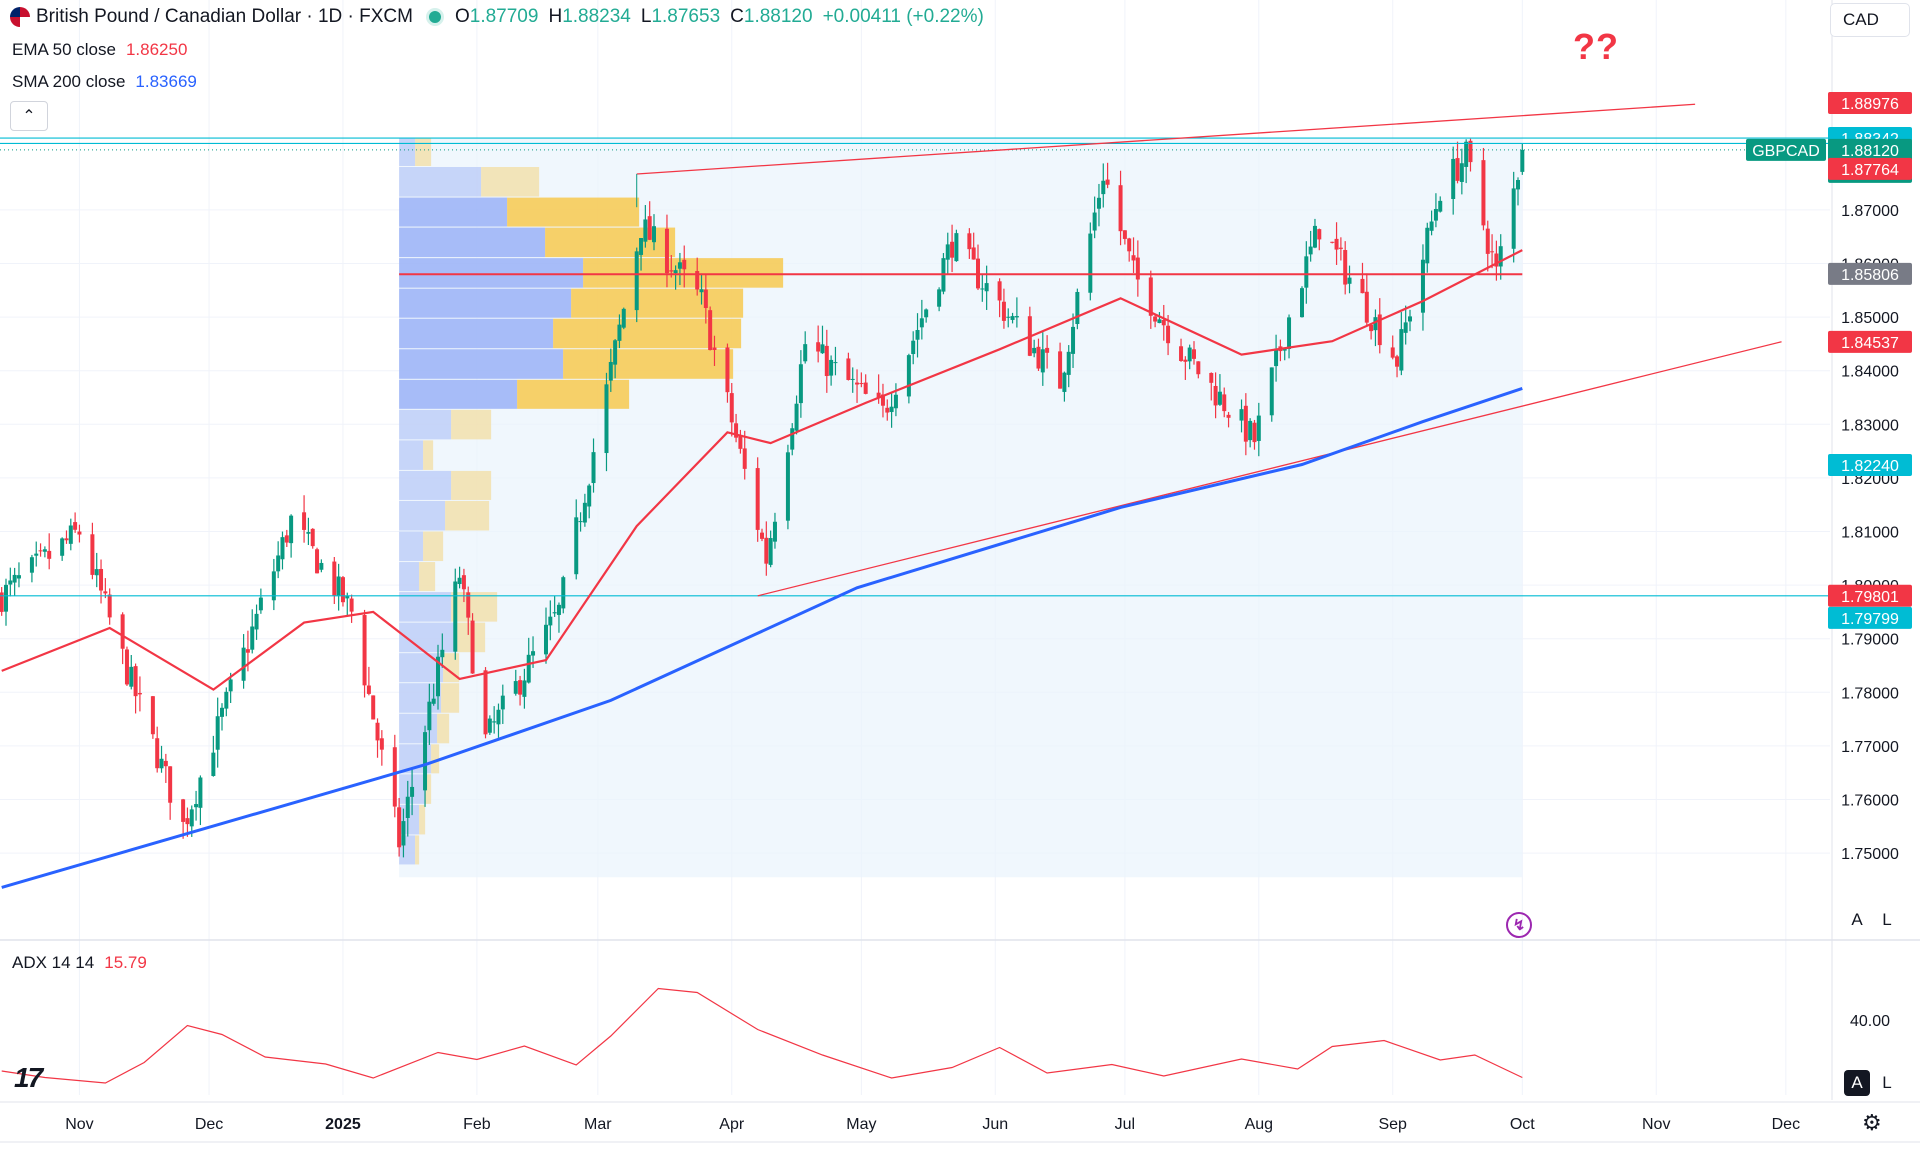 The width and height of the screenshot is (1920, 1151). I want to click on ema-legend: EMA 50 close 1.86250, so click(99, 50).